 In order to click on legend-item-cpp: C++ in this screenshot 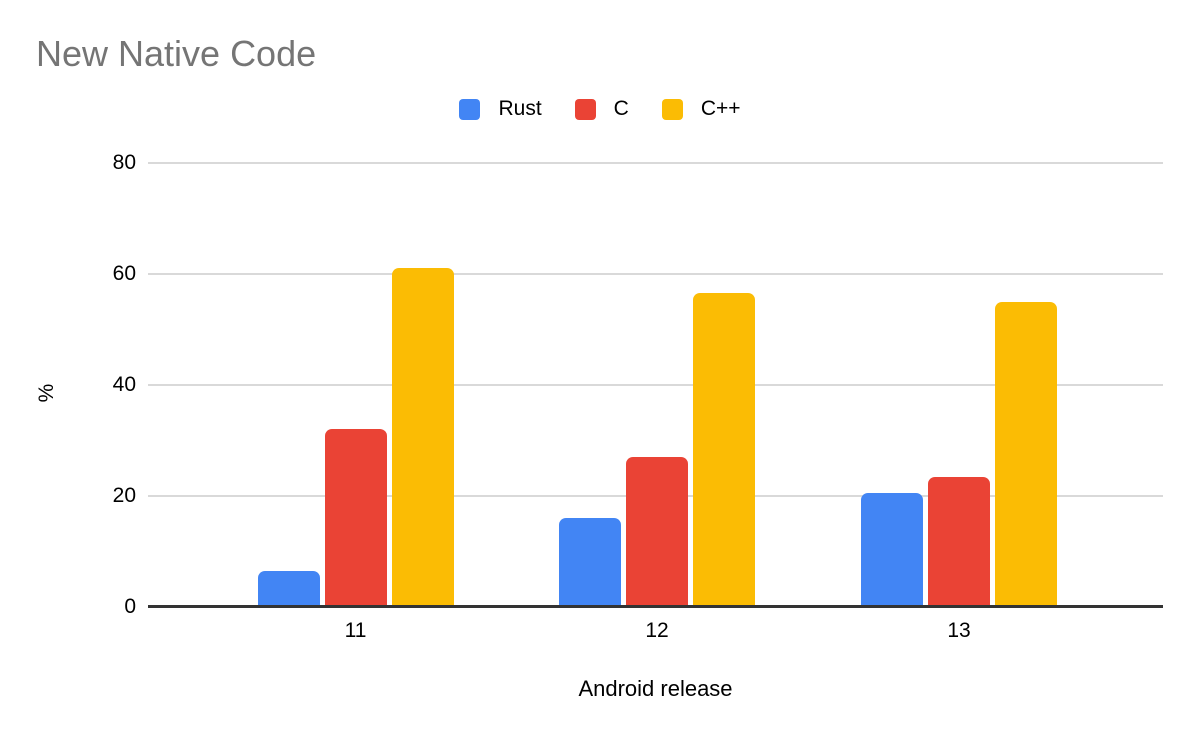, I will do `click(701, 109)`.